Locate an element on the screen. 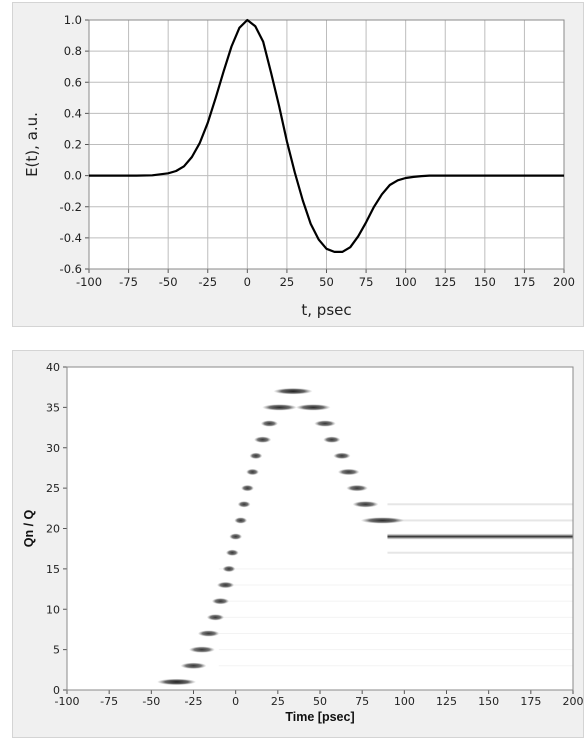 Image resolution: width=588 pixels, height=740 pixels. y-tick-label: 0.2 is located at coordinates (73, 145).